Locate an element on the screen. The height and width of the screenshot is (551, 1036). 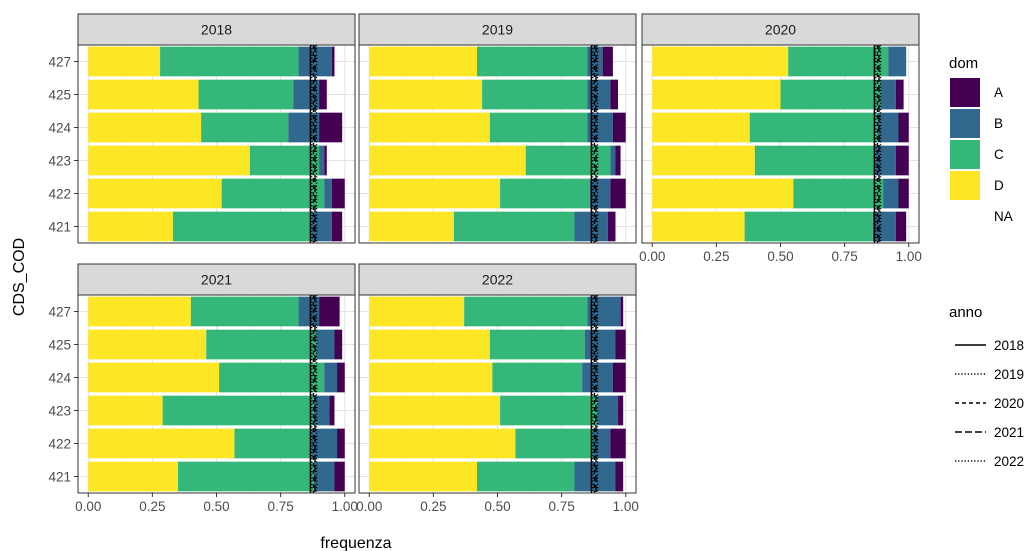
facet-strip-label: 2022 is located at coordinates (497, 280).